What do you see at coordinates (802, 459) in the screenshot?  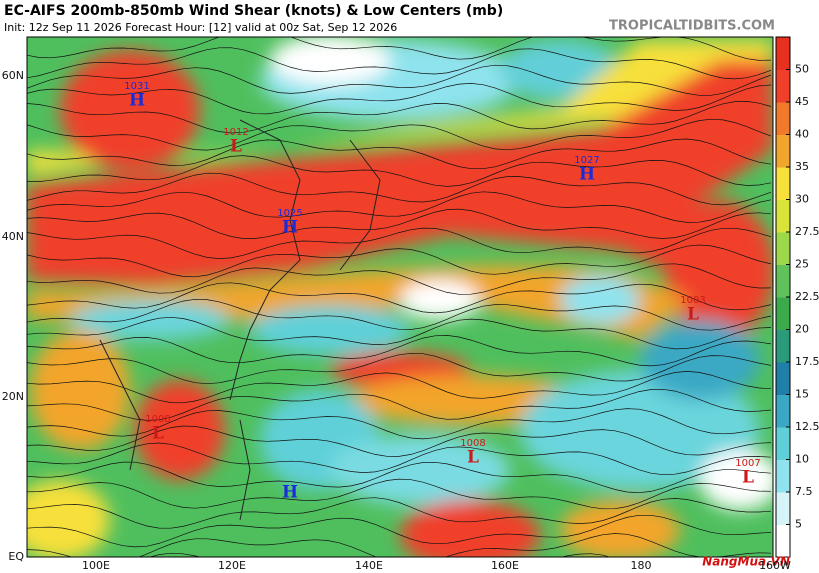 I see `colorbar-label: 10` at bounding box center [802, 459].